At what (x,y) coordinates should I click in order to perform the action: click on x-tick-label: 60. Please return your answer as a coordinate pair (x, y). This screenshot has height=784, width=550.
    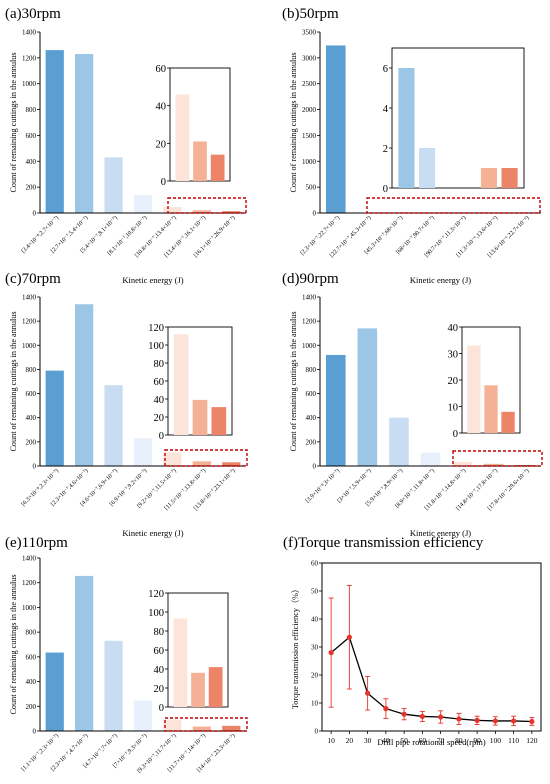
    Looking at the image, I should click on (423, 740).